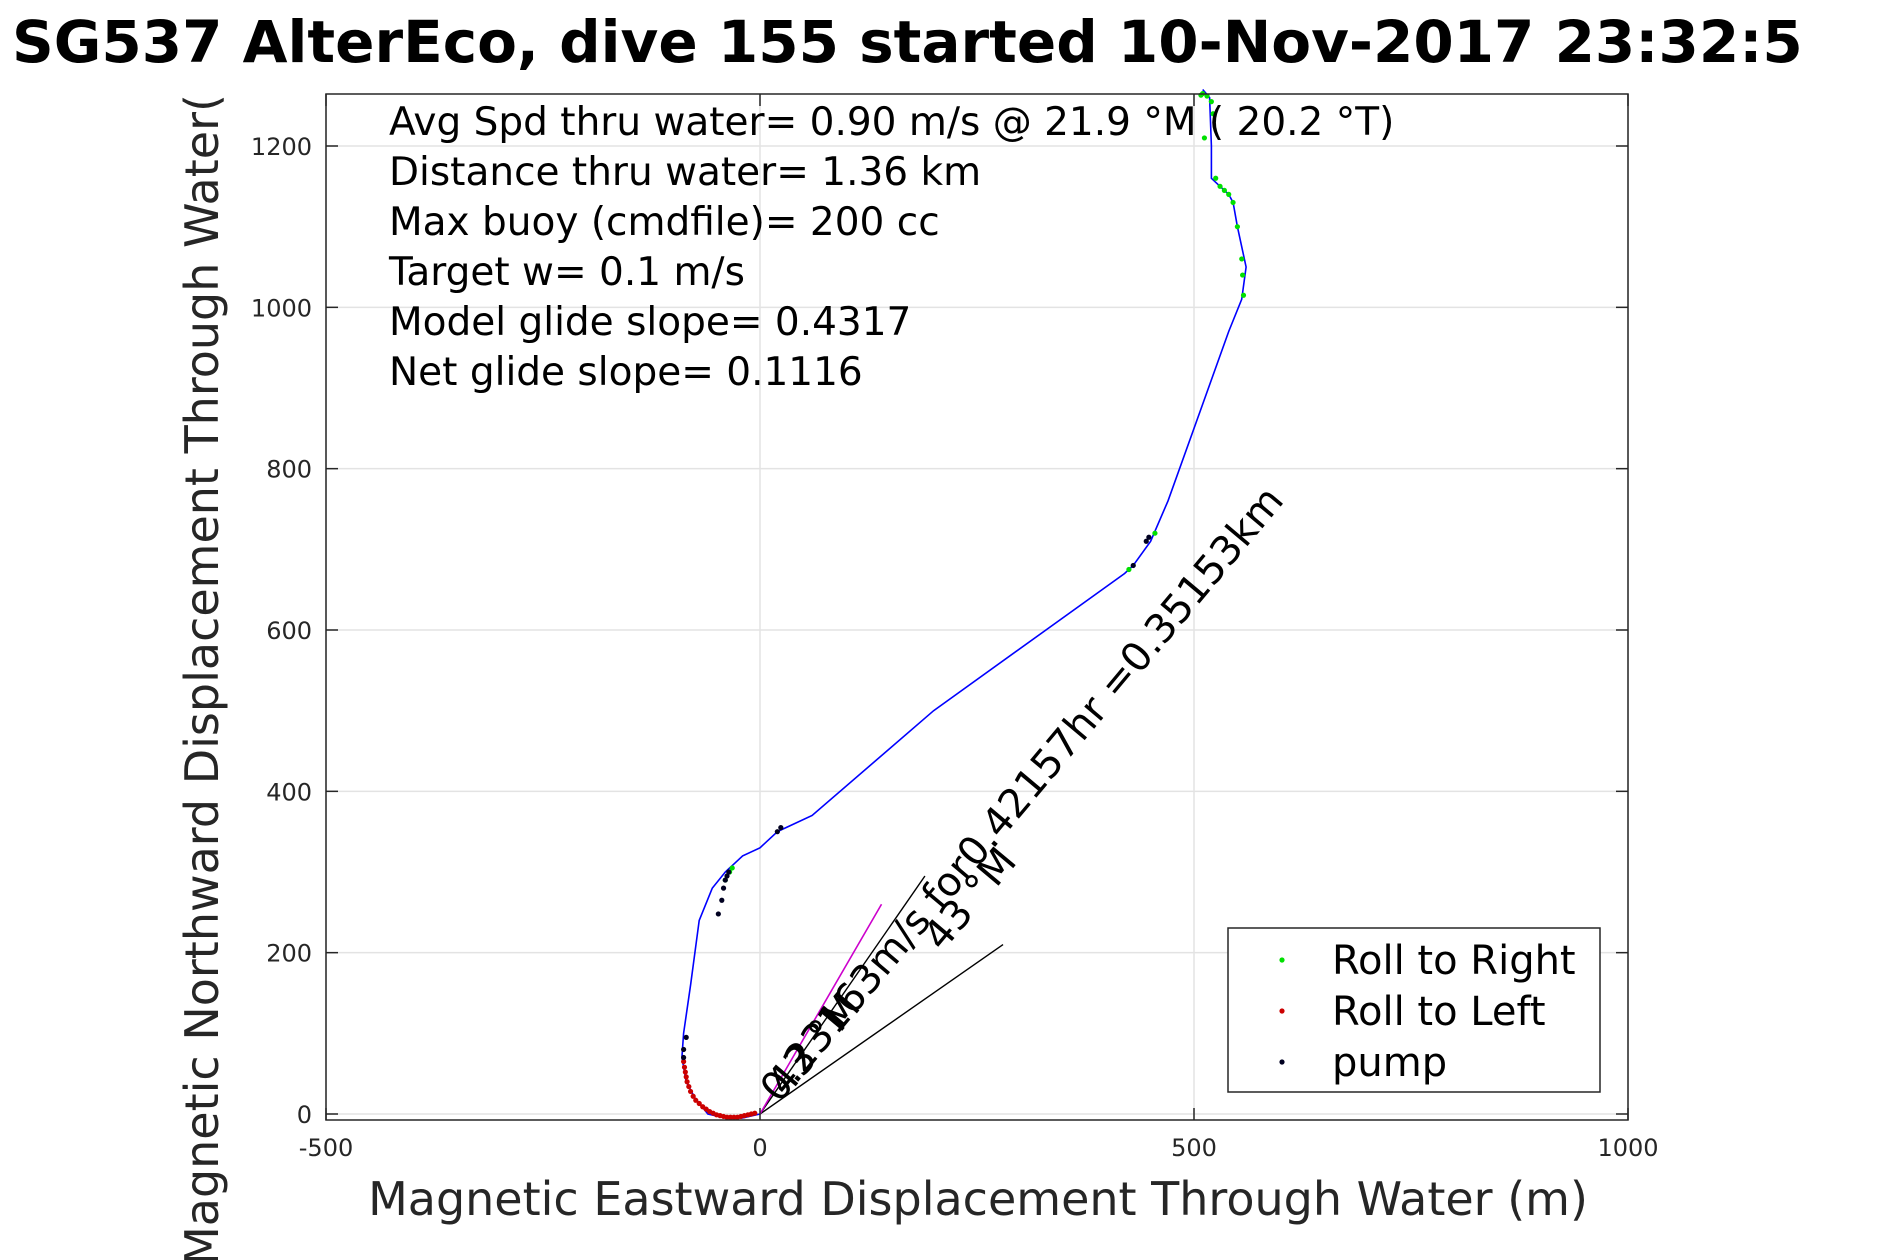  Describe the element at coordinates (281, 308) in the screenshot. I see `y-tick-label: 1000` at that location.